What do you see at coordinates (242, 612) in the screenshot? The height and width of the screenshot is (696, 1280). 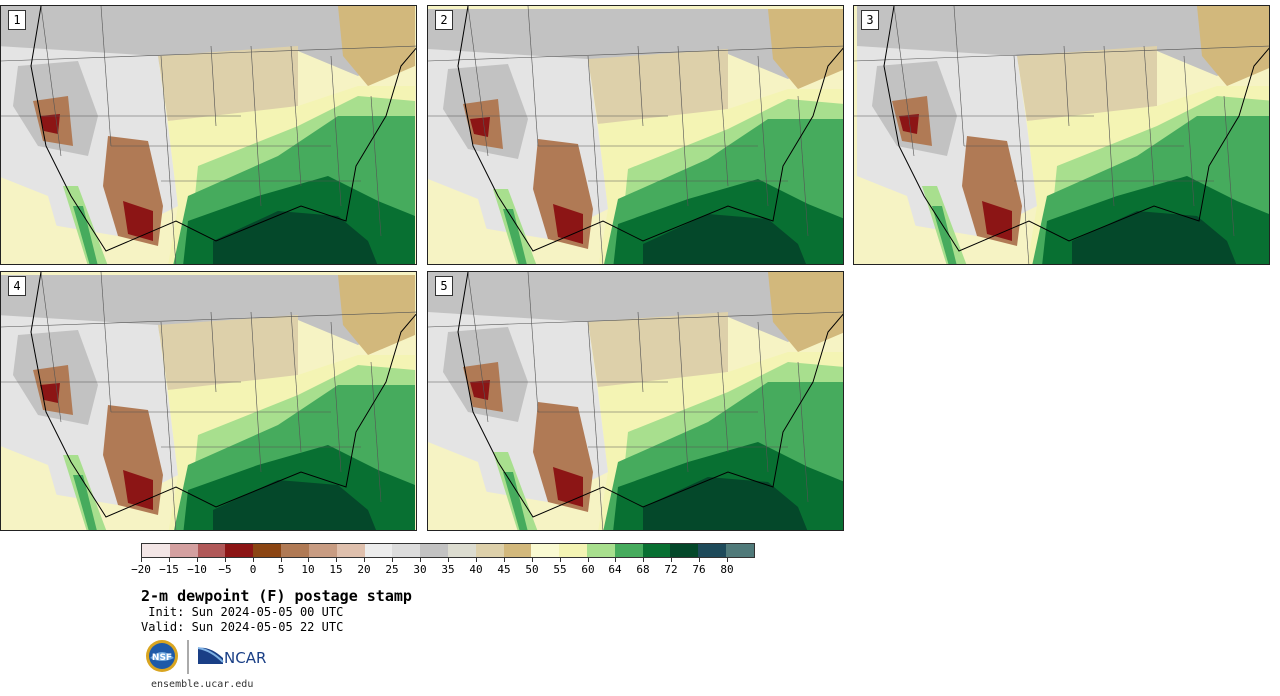 I see `init-time: Init: Sun 2024-05-05 00 UTC` at bounding box center [242, 612].